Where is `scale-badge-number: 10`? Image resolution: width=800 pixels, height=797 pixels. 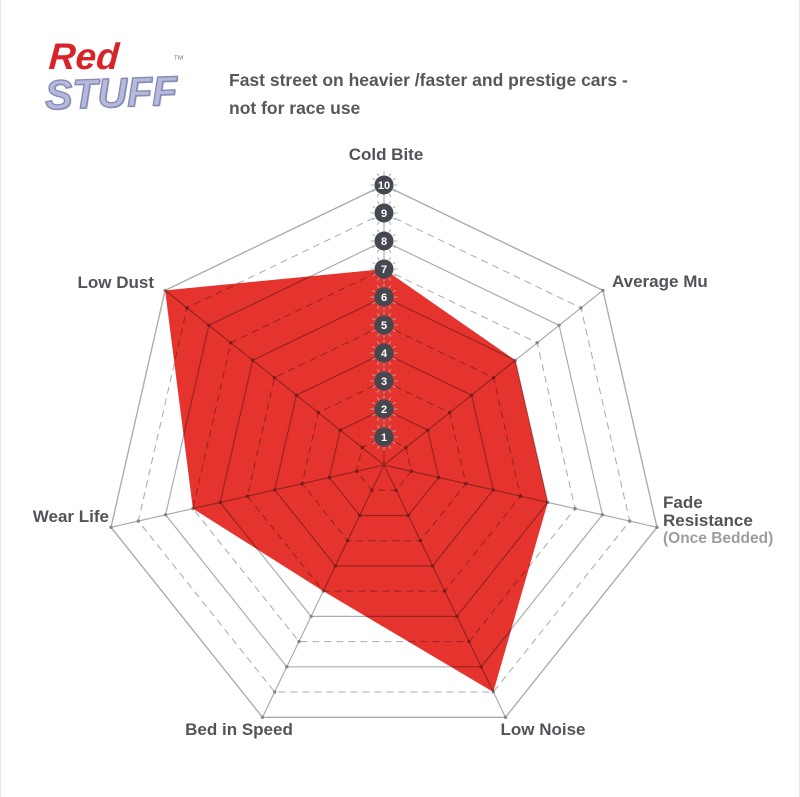 scale-badge-number: 10 is located at coordinates (384, 186).